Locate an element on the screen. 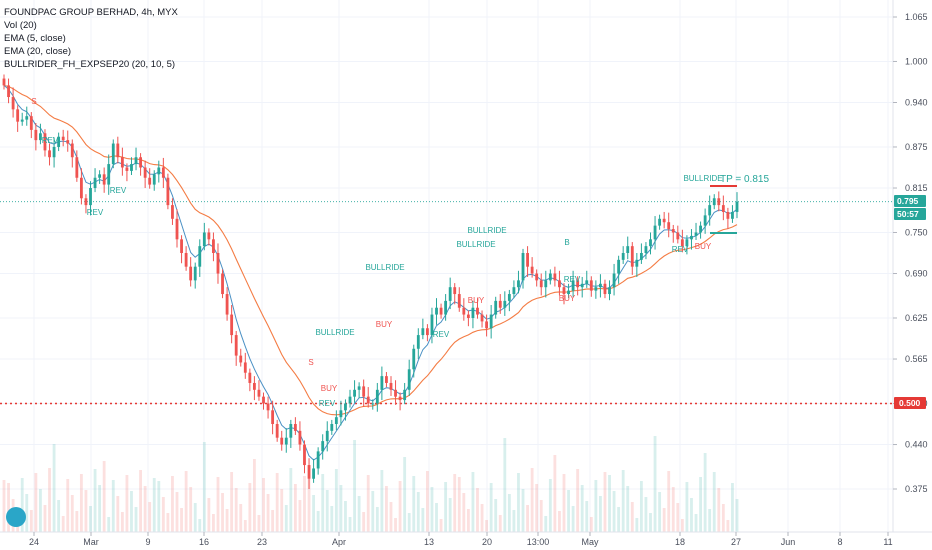 The image size is (932, 550). price-tick-label: 0.690 is located at coordinates (916, 274).